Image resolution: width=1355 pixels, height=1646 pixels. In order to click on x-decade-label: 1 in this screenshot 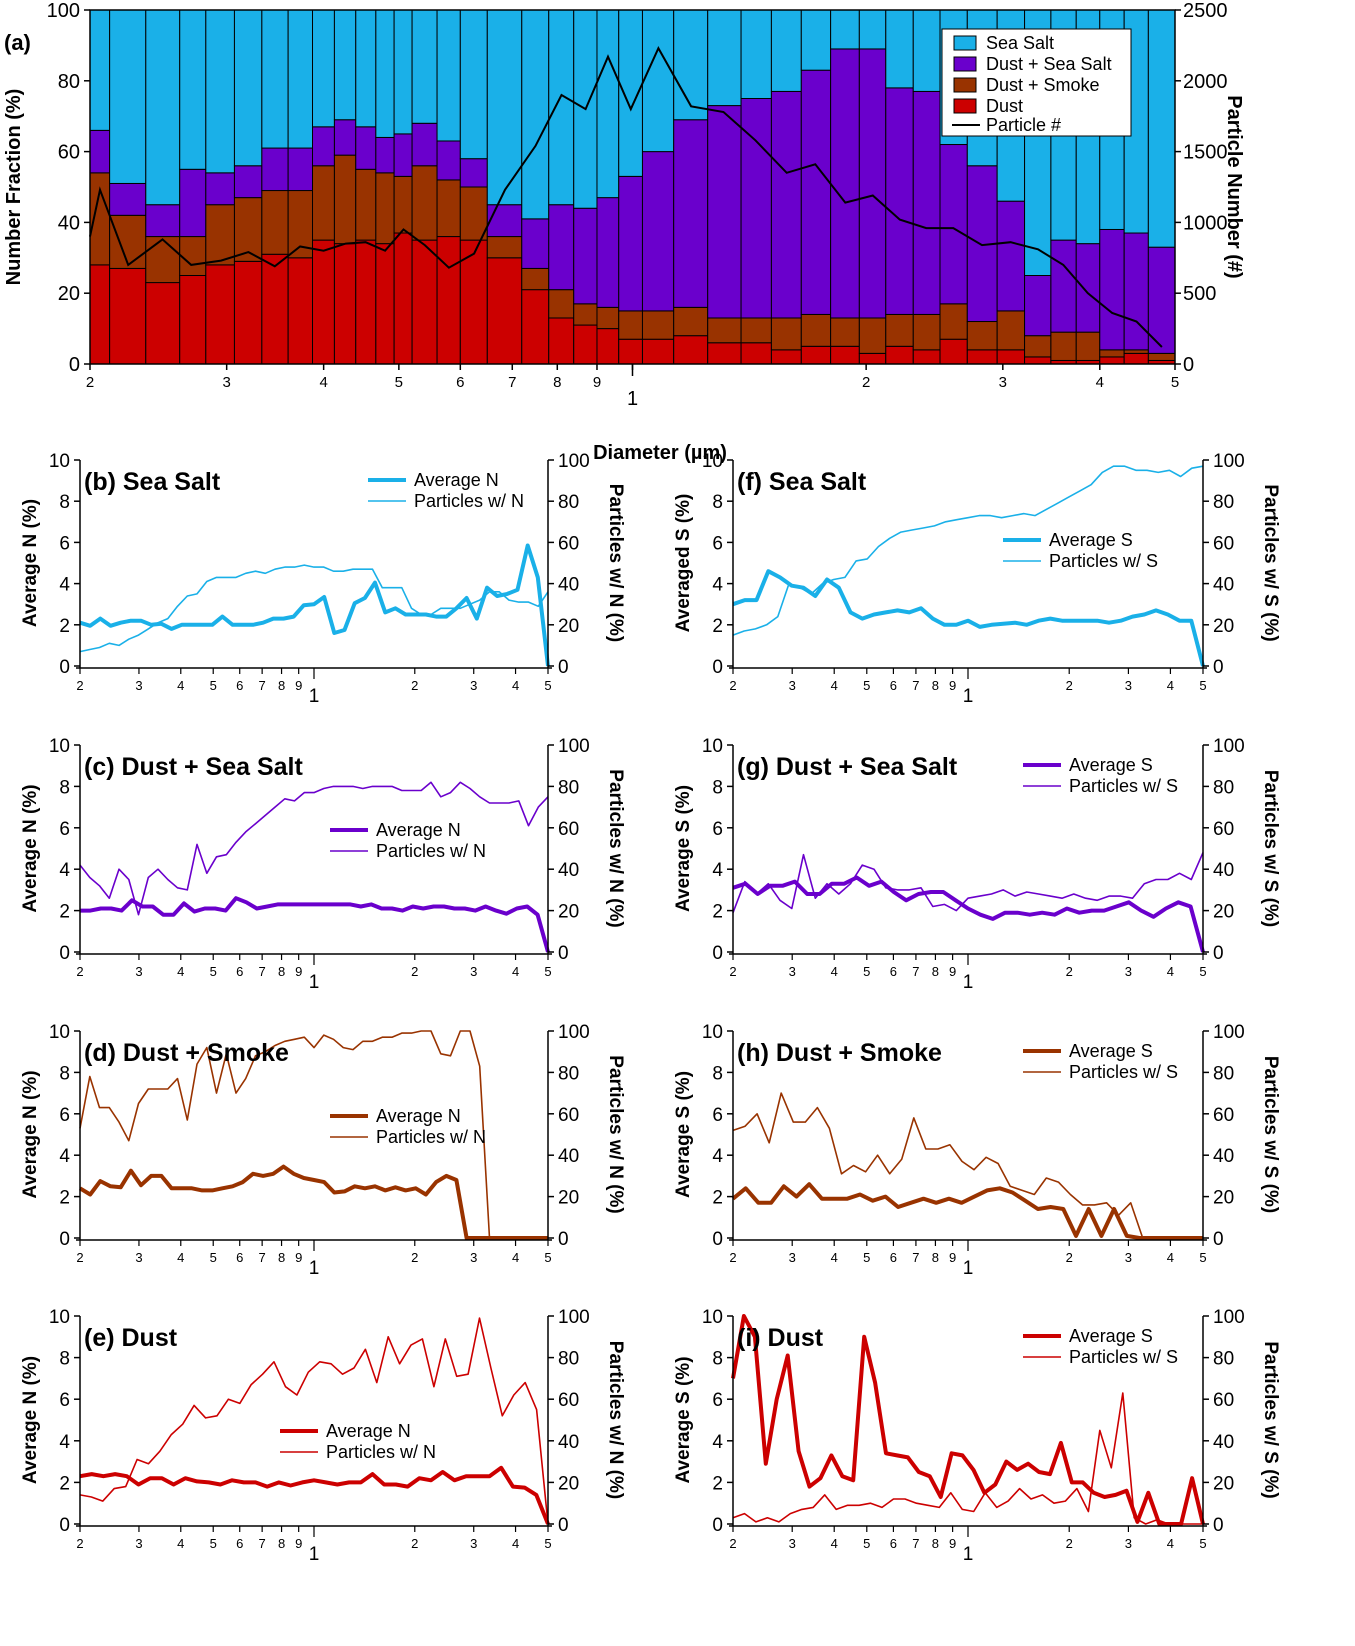, I will do `click(632, 399)`.